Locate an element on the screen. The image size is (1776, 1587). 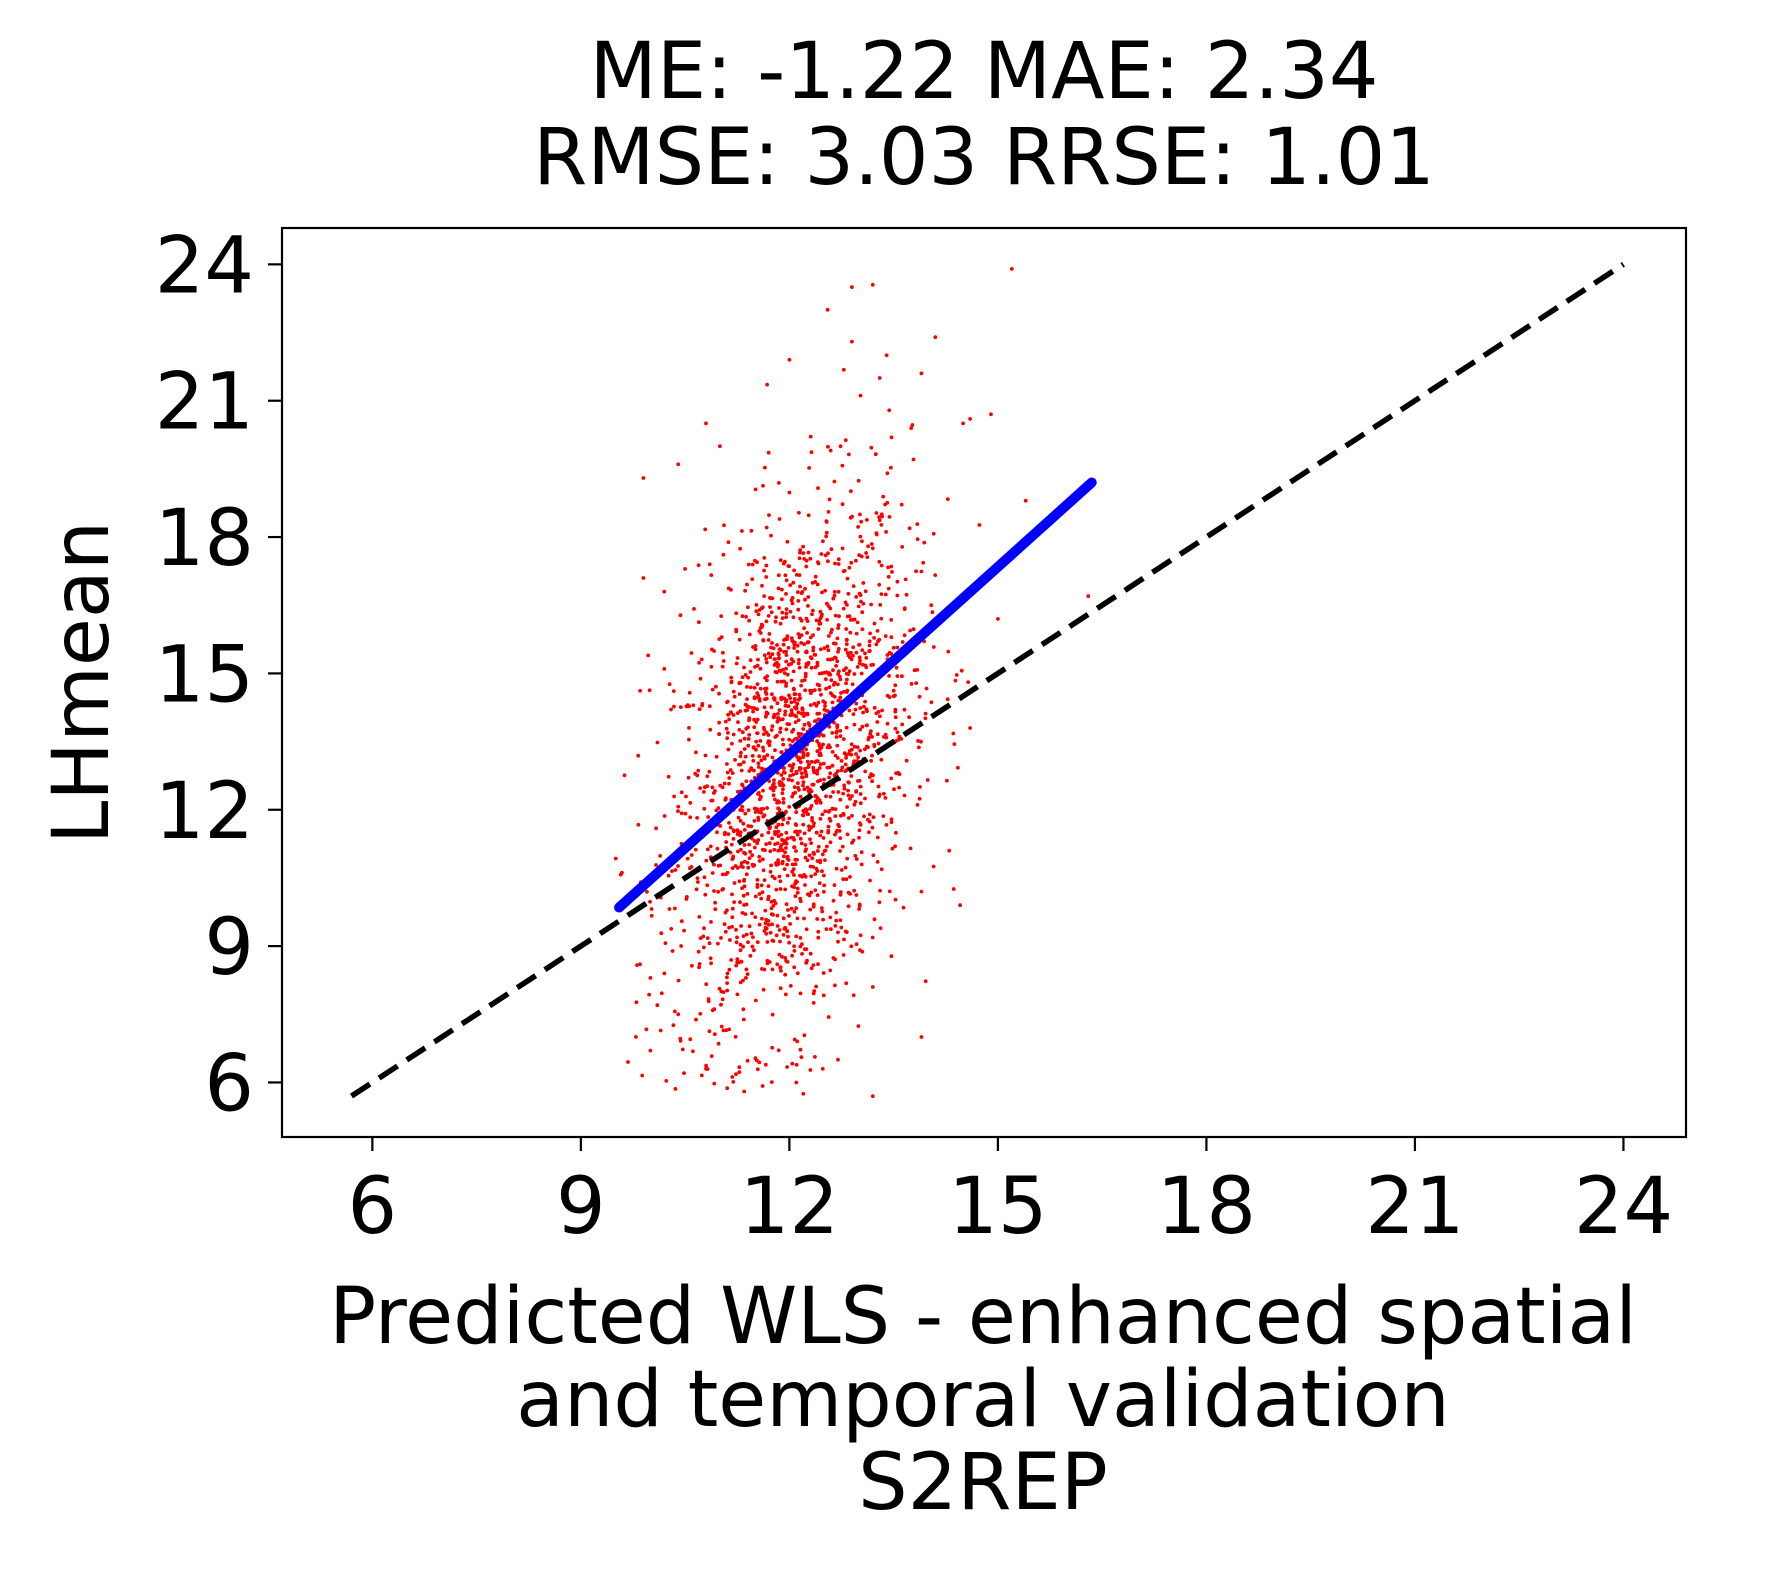
x-label-line-2: and temporal validation is located at coordinates (983, 1400).